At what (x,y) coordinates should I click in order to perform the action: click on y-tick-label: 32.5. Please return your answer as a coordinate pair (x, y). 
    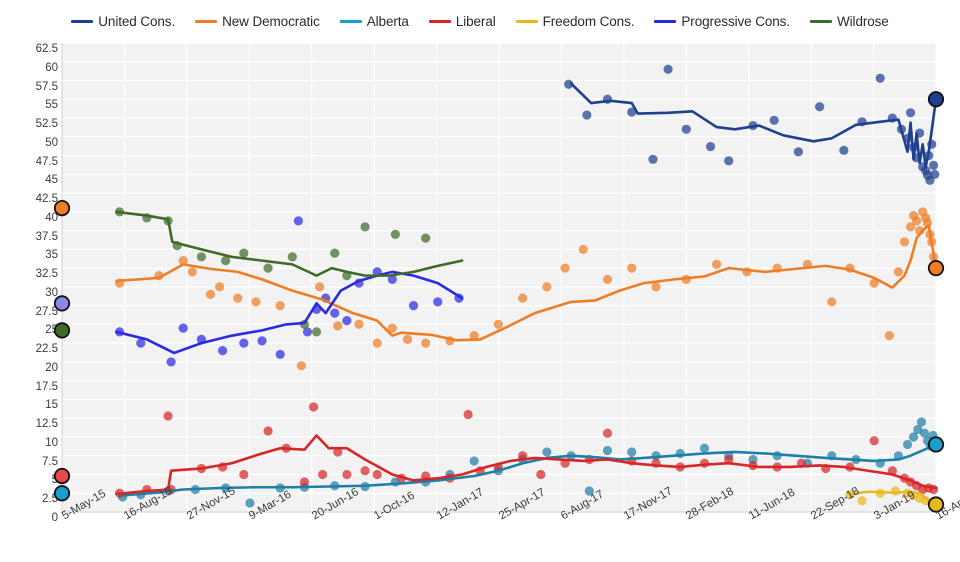
    Looking at the image, I should click on (46, 274).